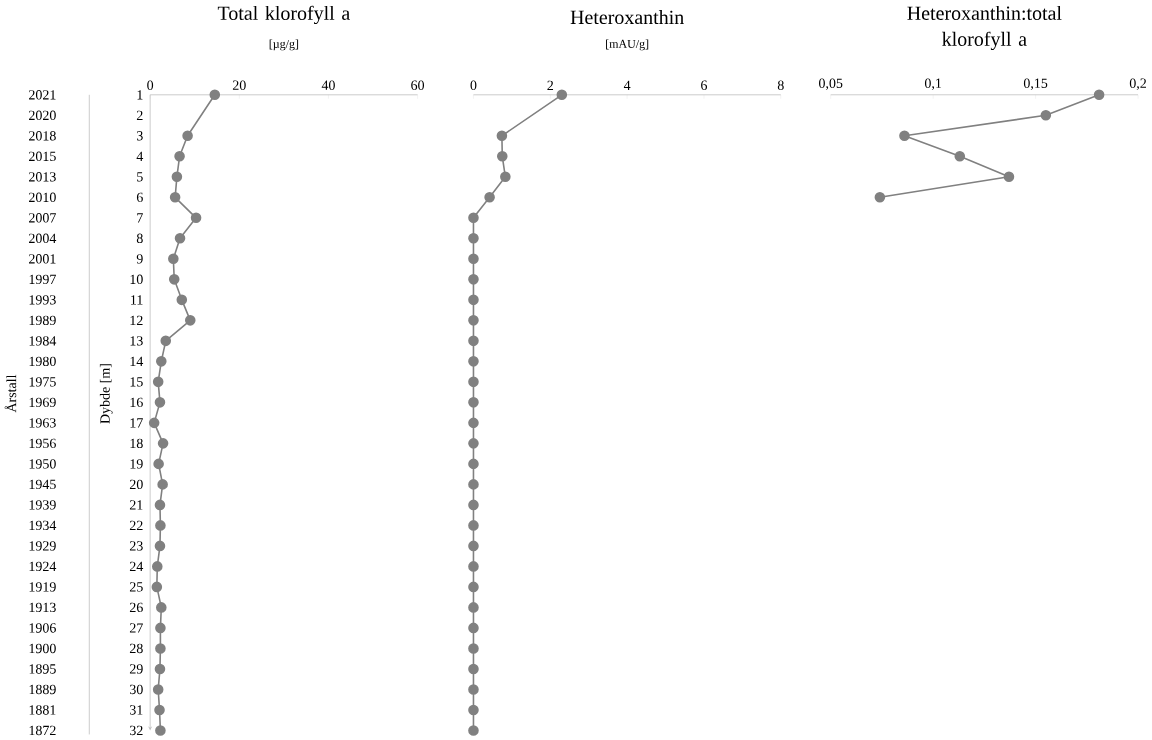  What do you see at coordinates (136, 628) in the screenshot?
I see `y-tick-label: 27` at bounding box center [136, 628].